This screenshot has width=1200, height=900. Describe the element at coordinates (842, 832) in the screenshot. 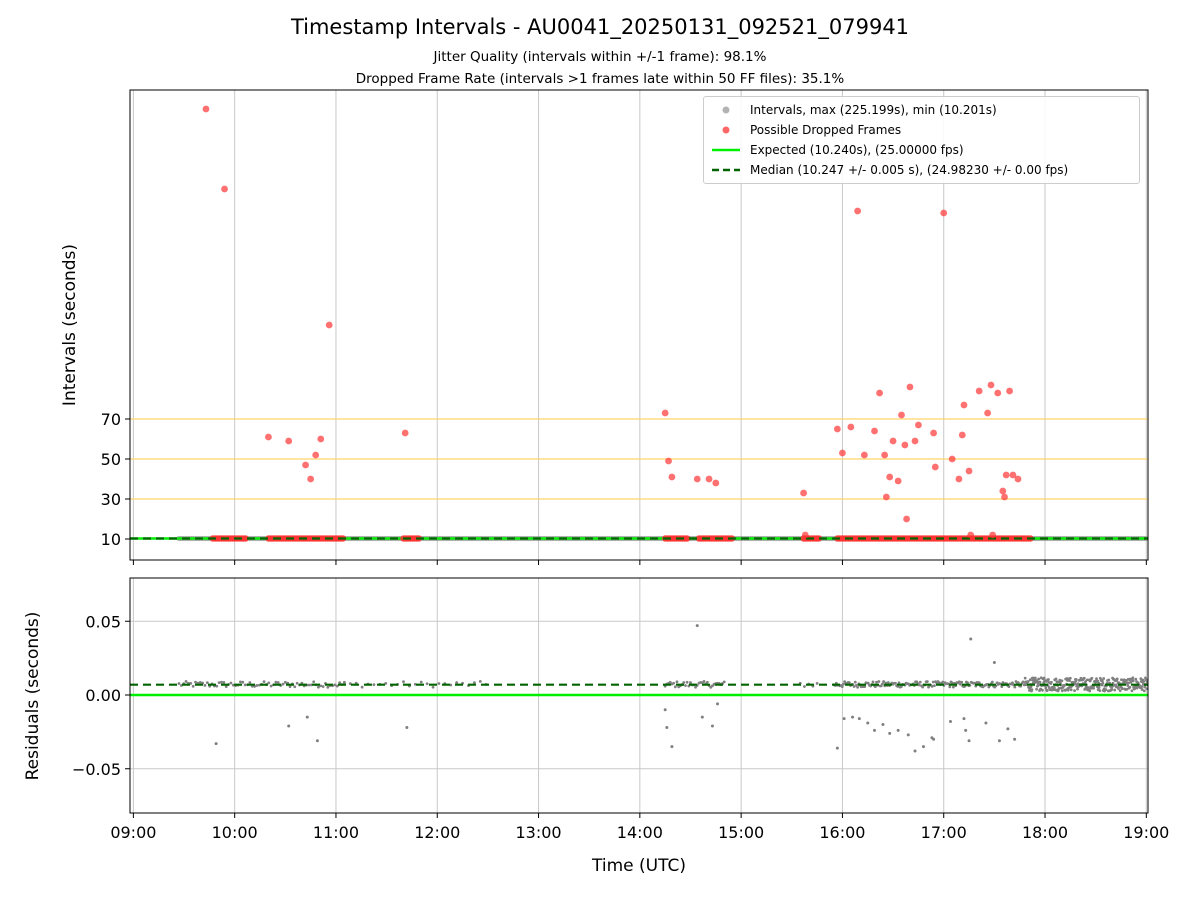

I see `x-tick-label: 16:00` at that location.